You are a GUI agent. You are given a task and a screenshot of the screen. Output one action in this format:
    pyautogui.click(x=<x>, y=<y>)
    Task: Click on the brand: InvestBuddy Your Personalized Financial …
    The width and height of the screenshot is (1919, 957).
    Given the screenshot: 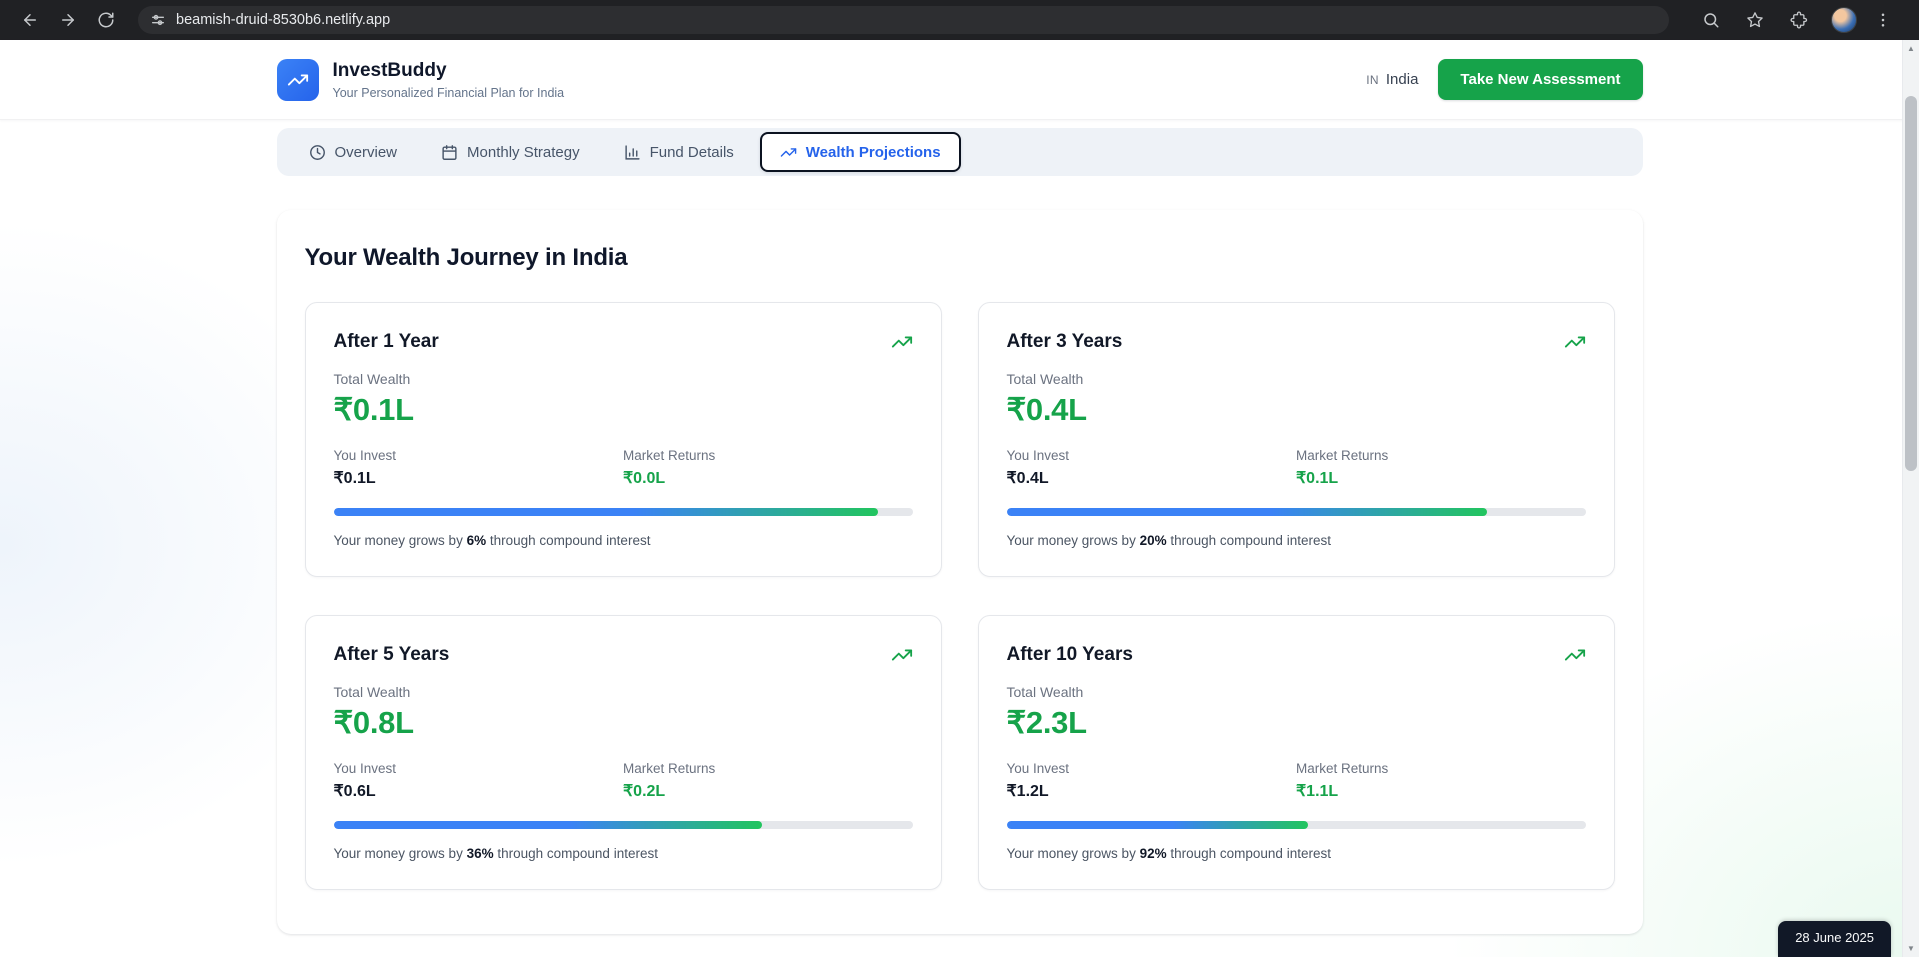 What is the action you would take?
    pyautogui.click(x=420, y=79)
    